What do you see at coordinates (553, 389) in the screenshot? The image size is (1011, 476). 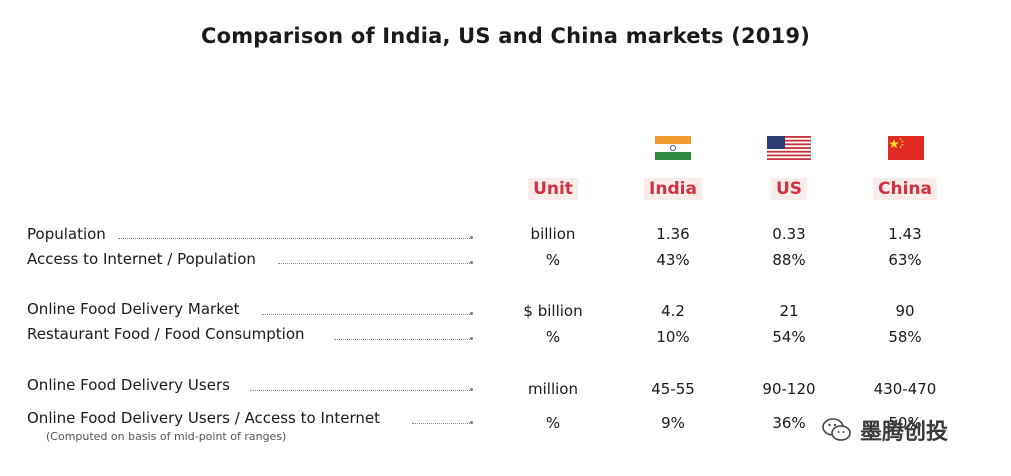 I see `cell-unit: million` at bounding box center [553, 389].